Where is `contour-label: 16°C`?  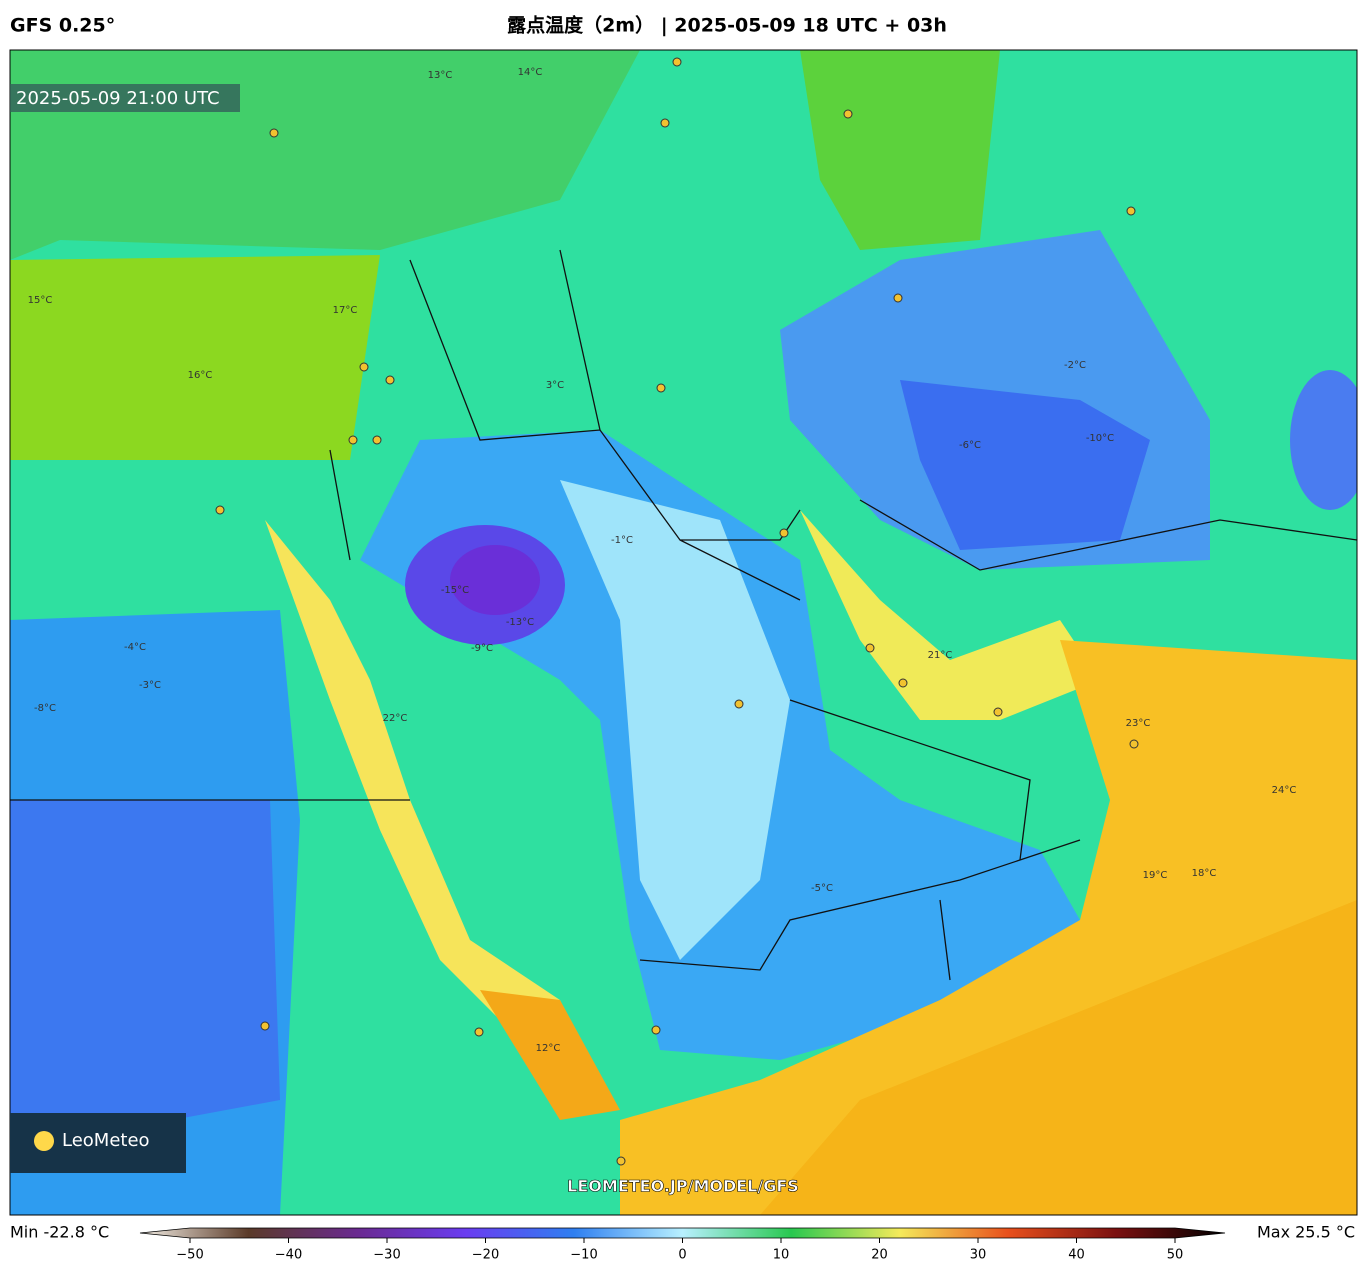 contour-label: 16°C is located at coordinates (200, 375).